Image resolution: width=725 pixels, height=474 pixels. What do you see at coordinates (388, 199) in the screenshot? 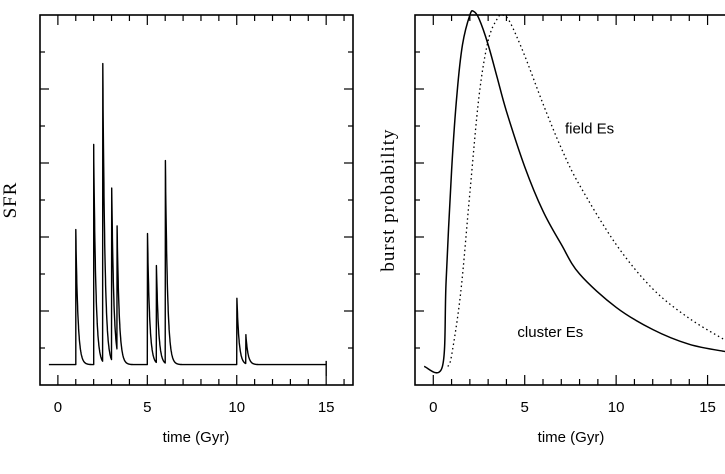
I see `right-ylabel: burst probability` at bounding box center [388, 199].